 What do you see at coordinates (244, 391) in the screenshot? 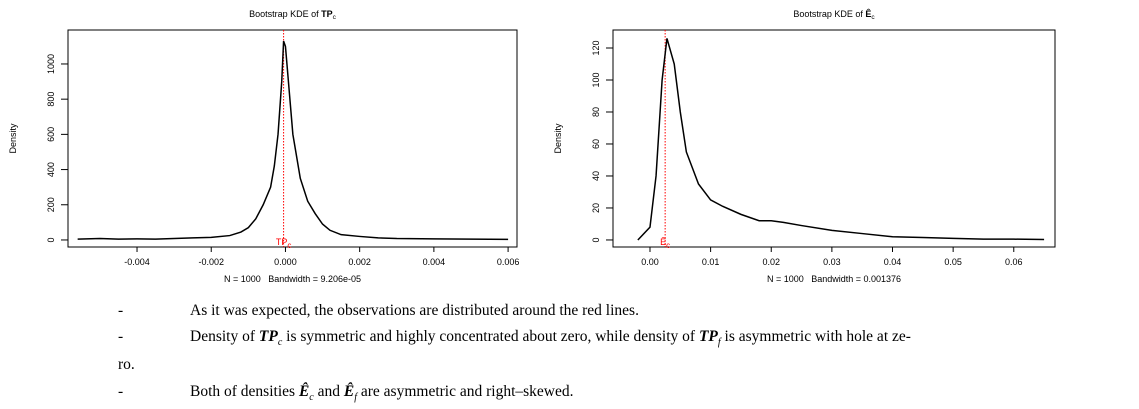
I see `text: Both of densities` at bounding box center [244, 391].